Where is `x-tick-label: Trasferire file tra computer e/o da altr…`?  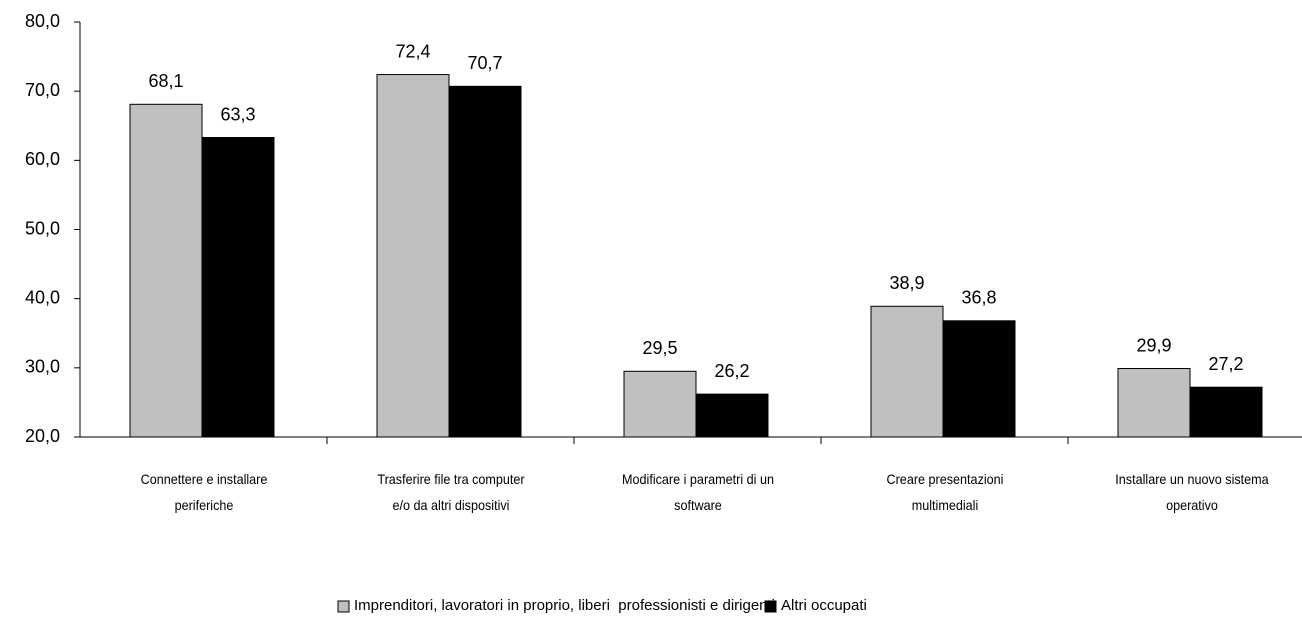 x-tick-label: Trasferire file tra computer e/o da altr… is located at coordinates (450, 492).